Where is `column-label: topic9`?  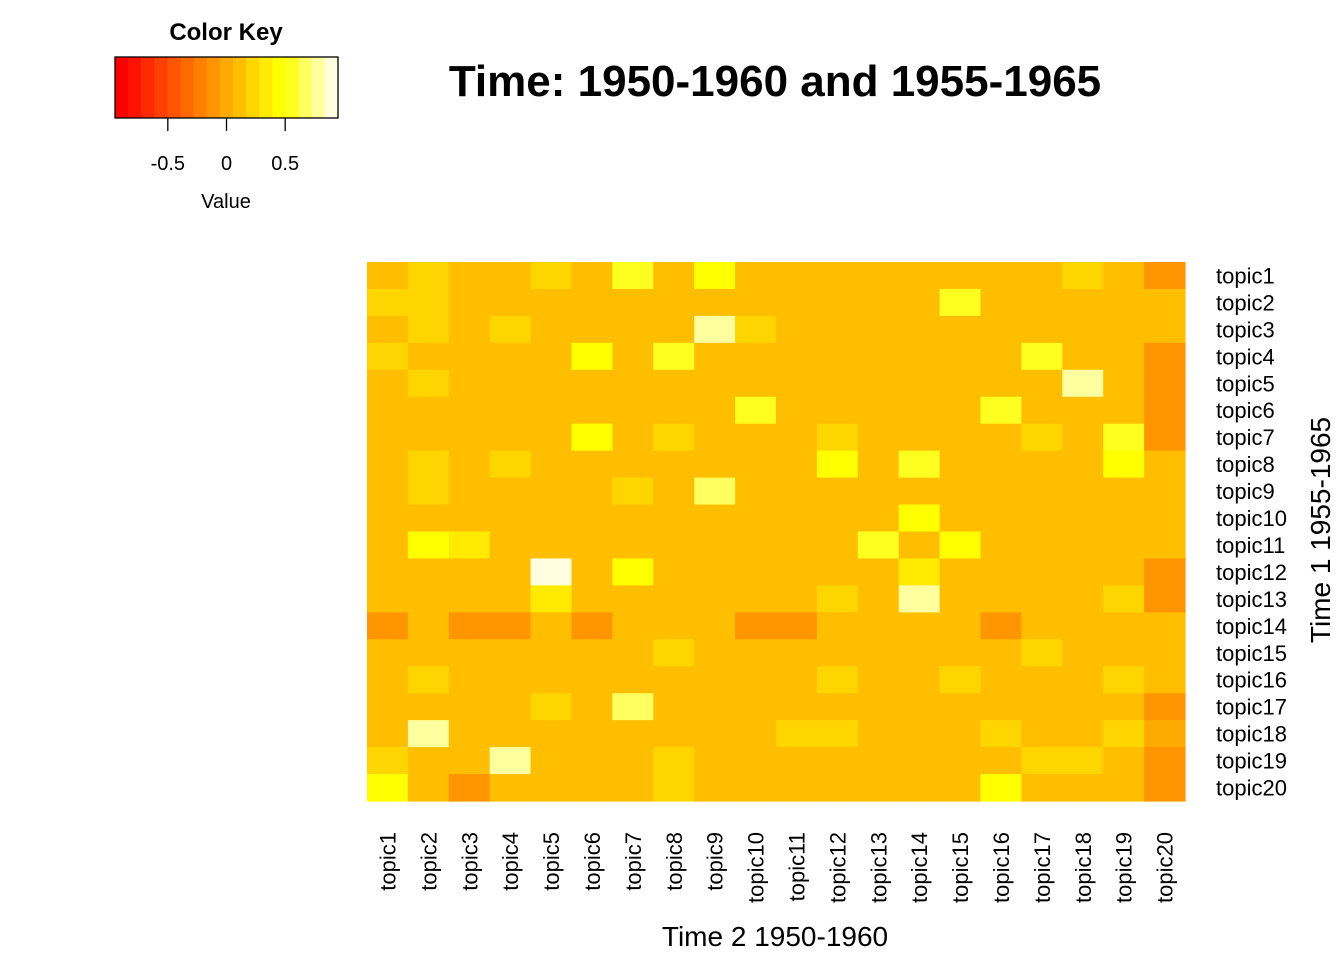 column-label: topic9 is located at coordinates (715, 861).